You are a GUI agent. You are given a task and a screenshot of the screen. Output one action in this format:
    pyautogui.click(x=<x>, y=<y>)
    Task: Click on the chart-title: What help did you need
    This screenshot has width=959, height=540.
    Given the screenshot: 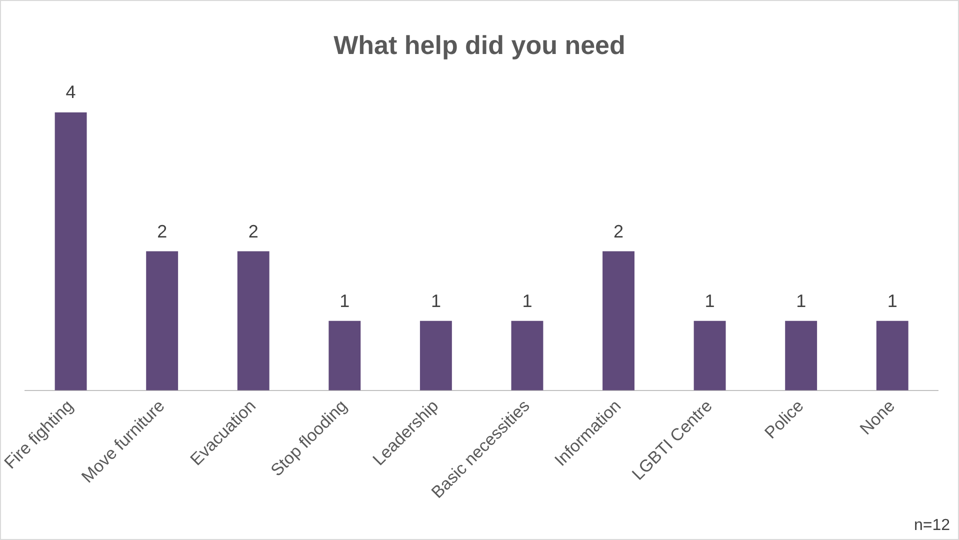 What is the action you would take?
    pyautogui.click(x=480, y=45)
    